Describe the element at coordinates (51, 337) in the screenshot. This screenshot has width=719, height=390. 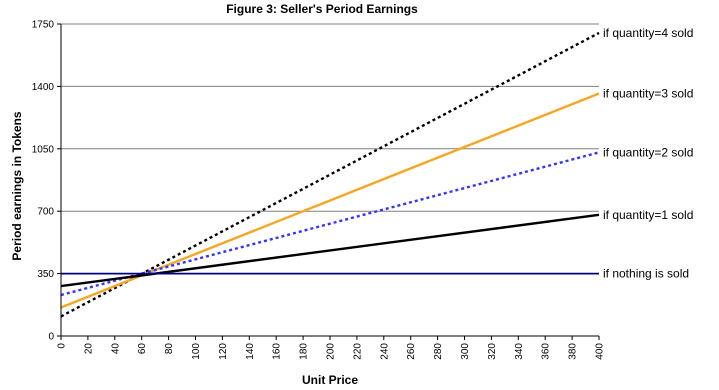
I see `y-tick-label: 0` at that location.